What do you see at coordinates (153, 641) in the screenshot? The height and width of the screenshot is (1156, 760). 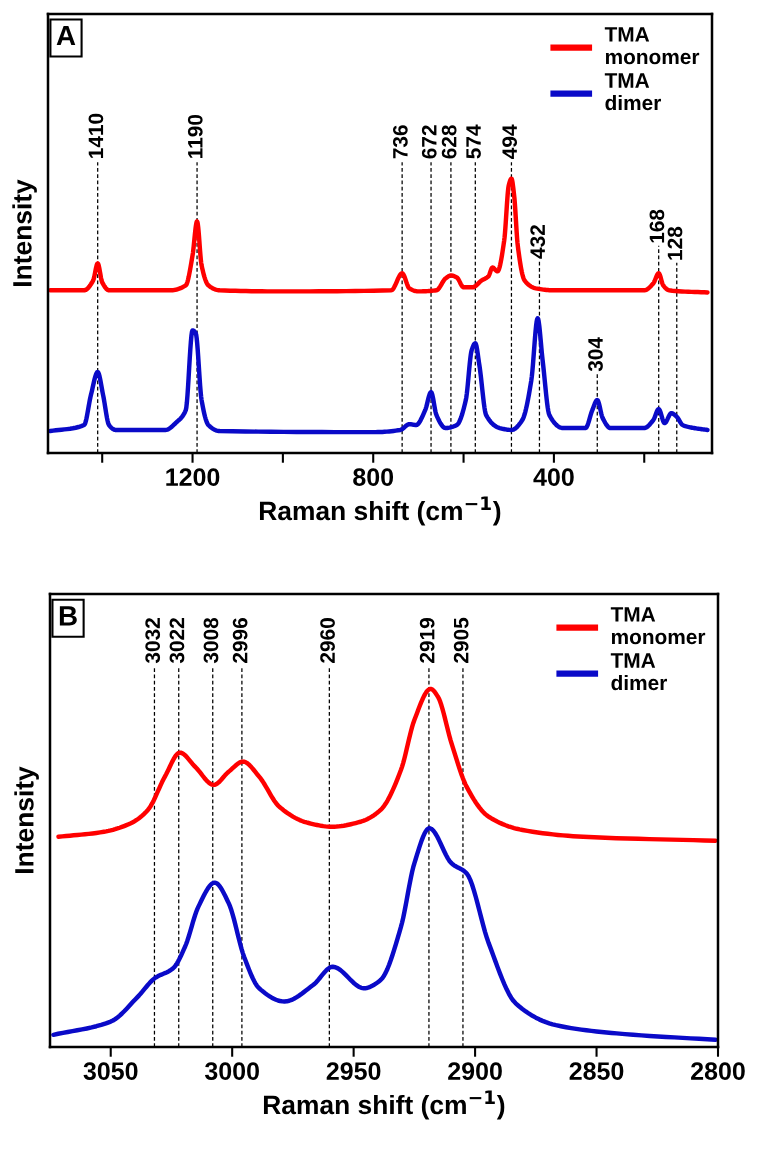 I see `ref-line-label: 3032` at bounding box center [153, 641].